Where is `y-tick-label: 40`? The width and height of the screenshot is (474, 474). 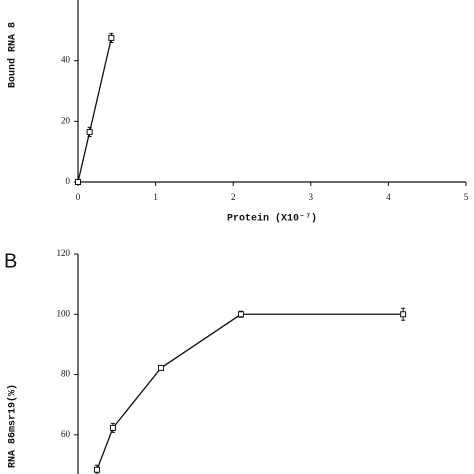 y-tick-label: 40 is located at coordinates (66, 60).